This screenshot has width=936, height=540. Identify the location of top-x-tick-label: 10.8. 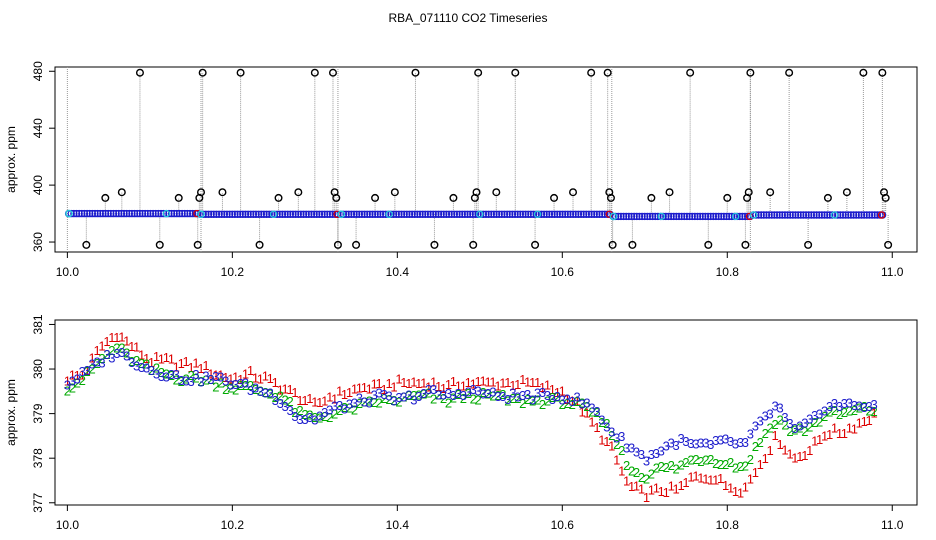
(728, 272).